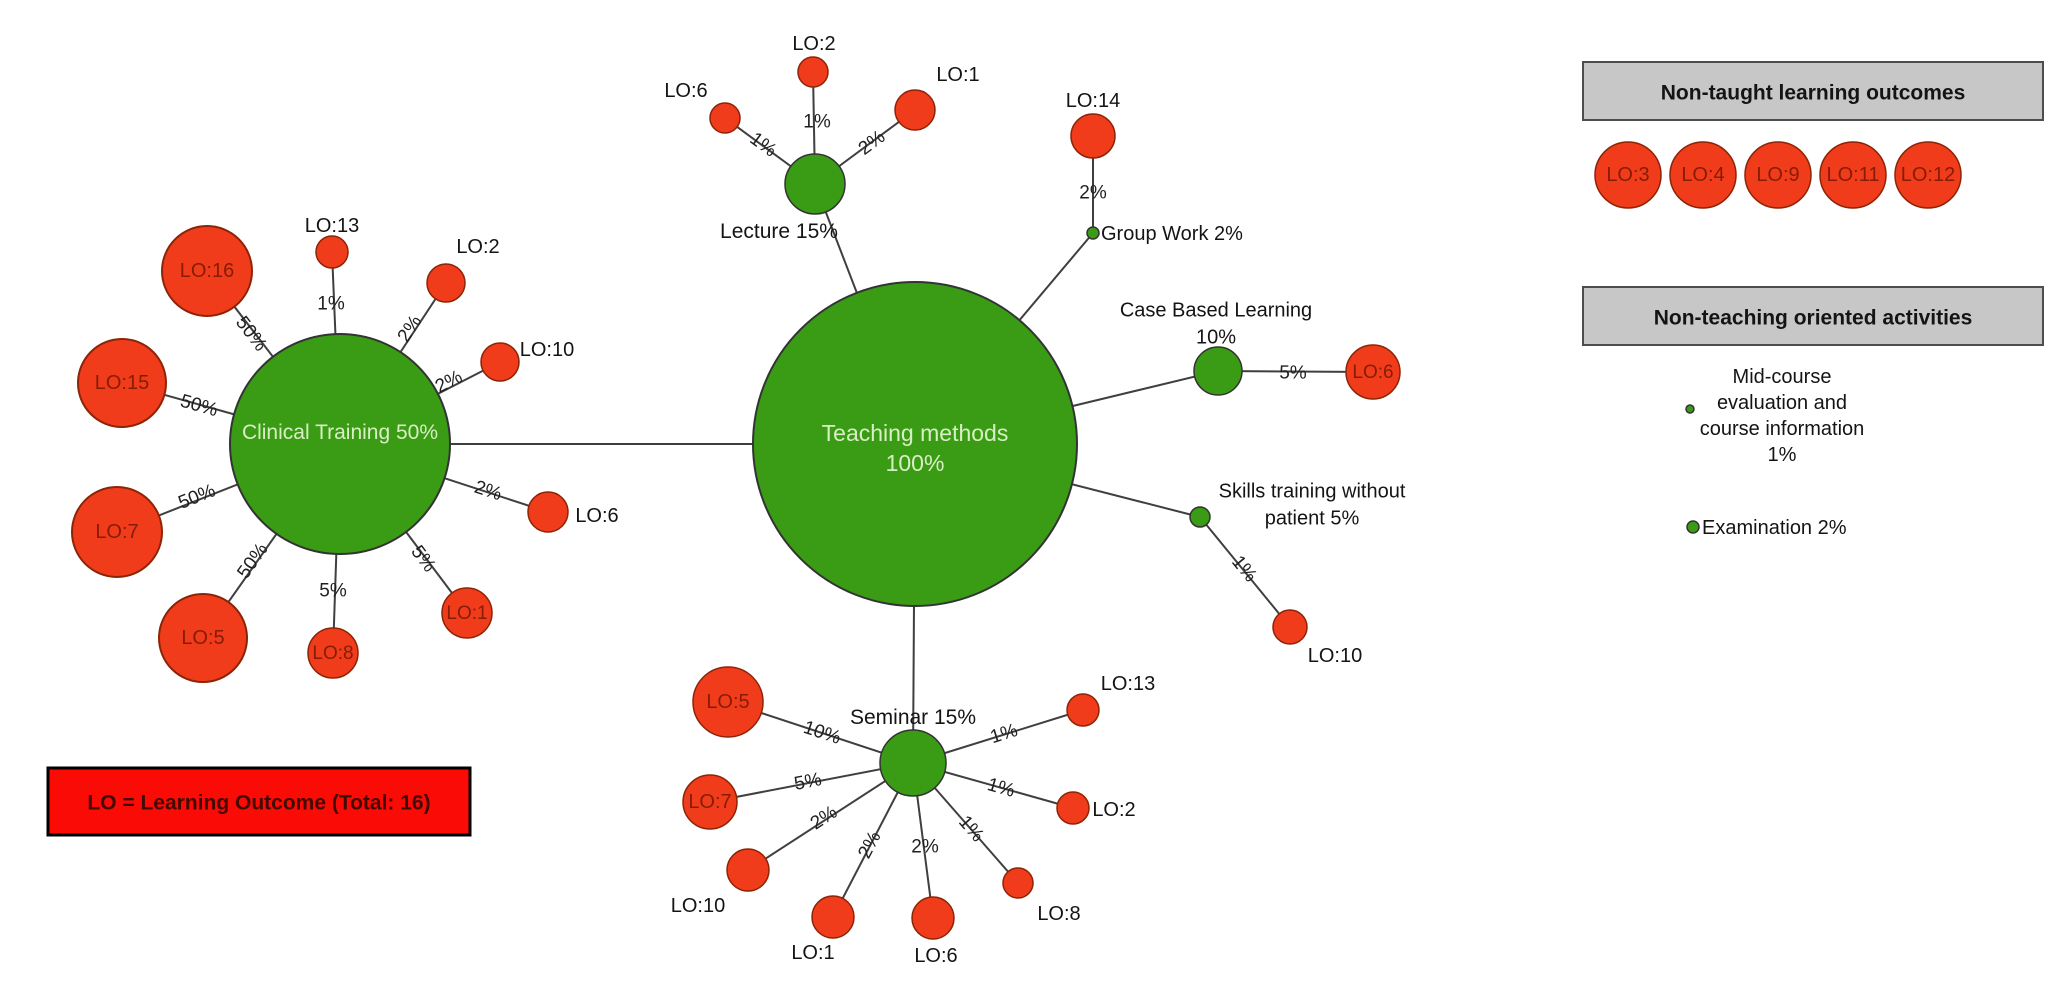  What do you see at coordinates (1058, 914) in the screenshot?
I see `node-label-sem-lo8: LO:8` at bounding box center [1058, 914].